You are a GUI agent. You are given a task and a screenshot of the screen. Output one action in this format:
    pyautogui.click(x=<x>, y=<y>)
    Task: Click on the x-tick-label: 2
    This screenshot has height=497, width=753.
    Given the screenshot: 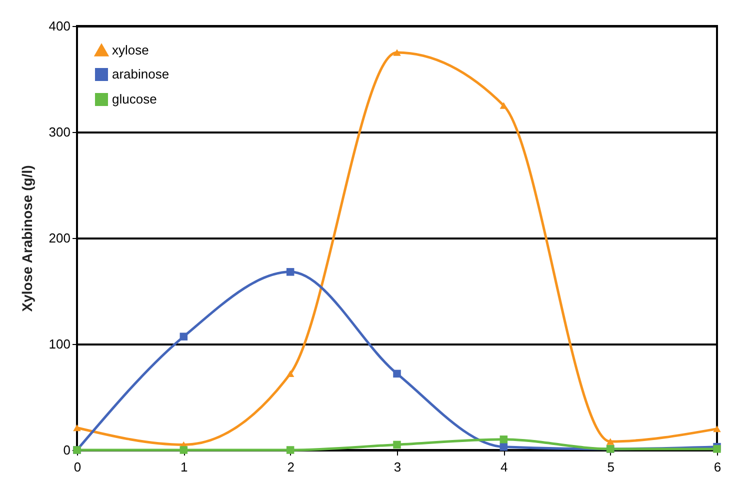 What is the action you would take?
    pyautogui.click(x=290, y=467)
    